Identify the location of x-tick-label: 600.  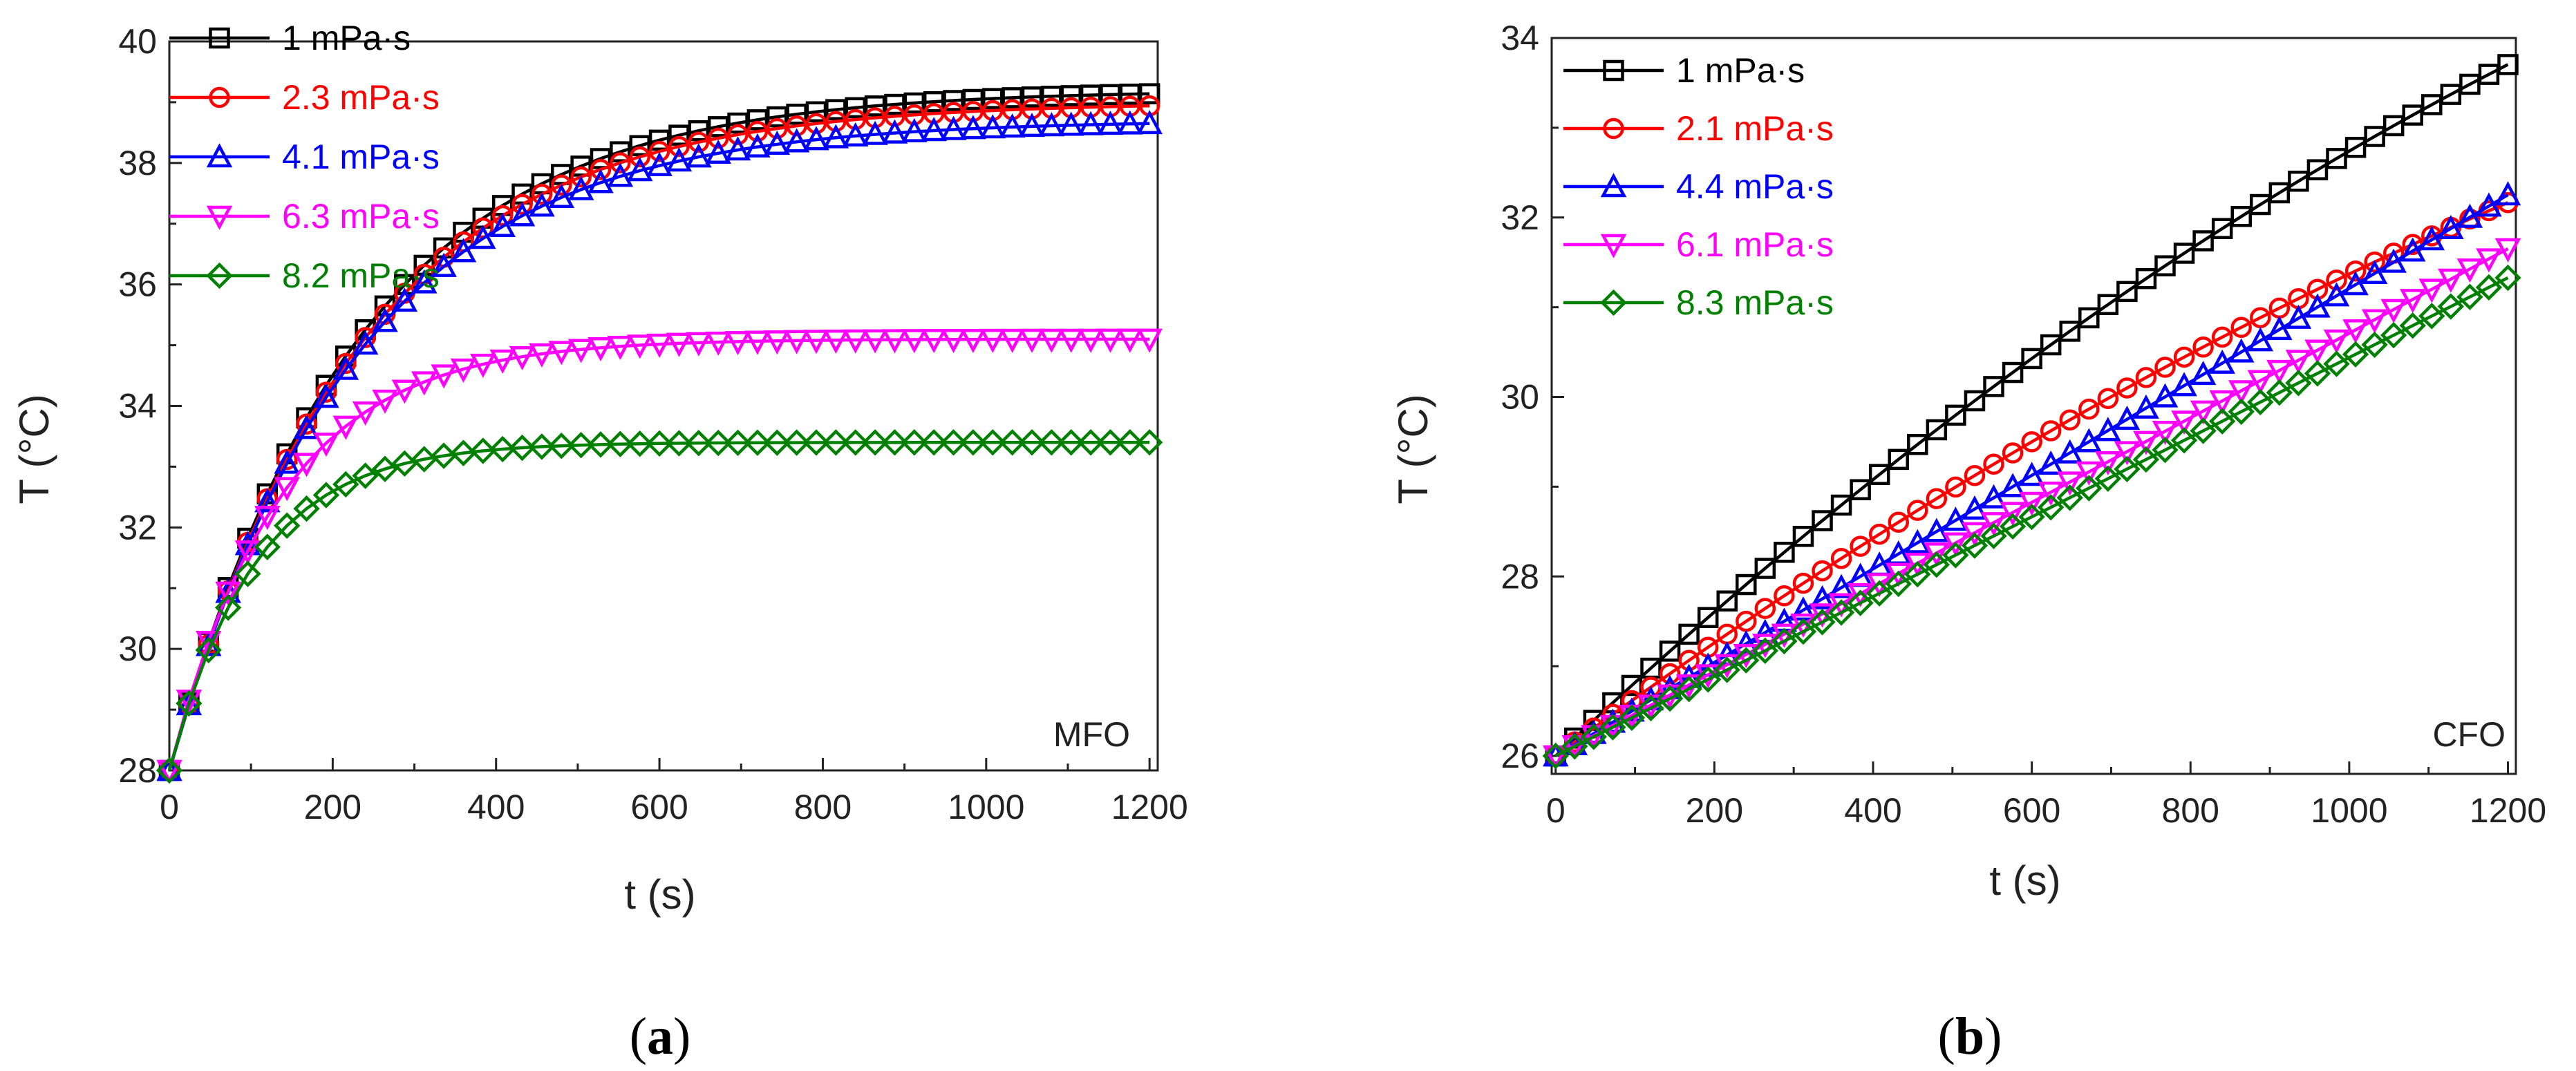
(659, 807).